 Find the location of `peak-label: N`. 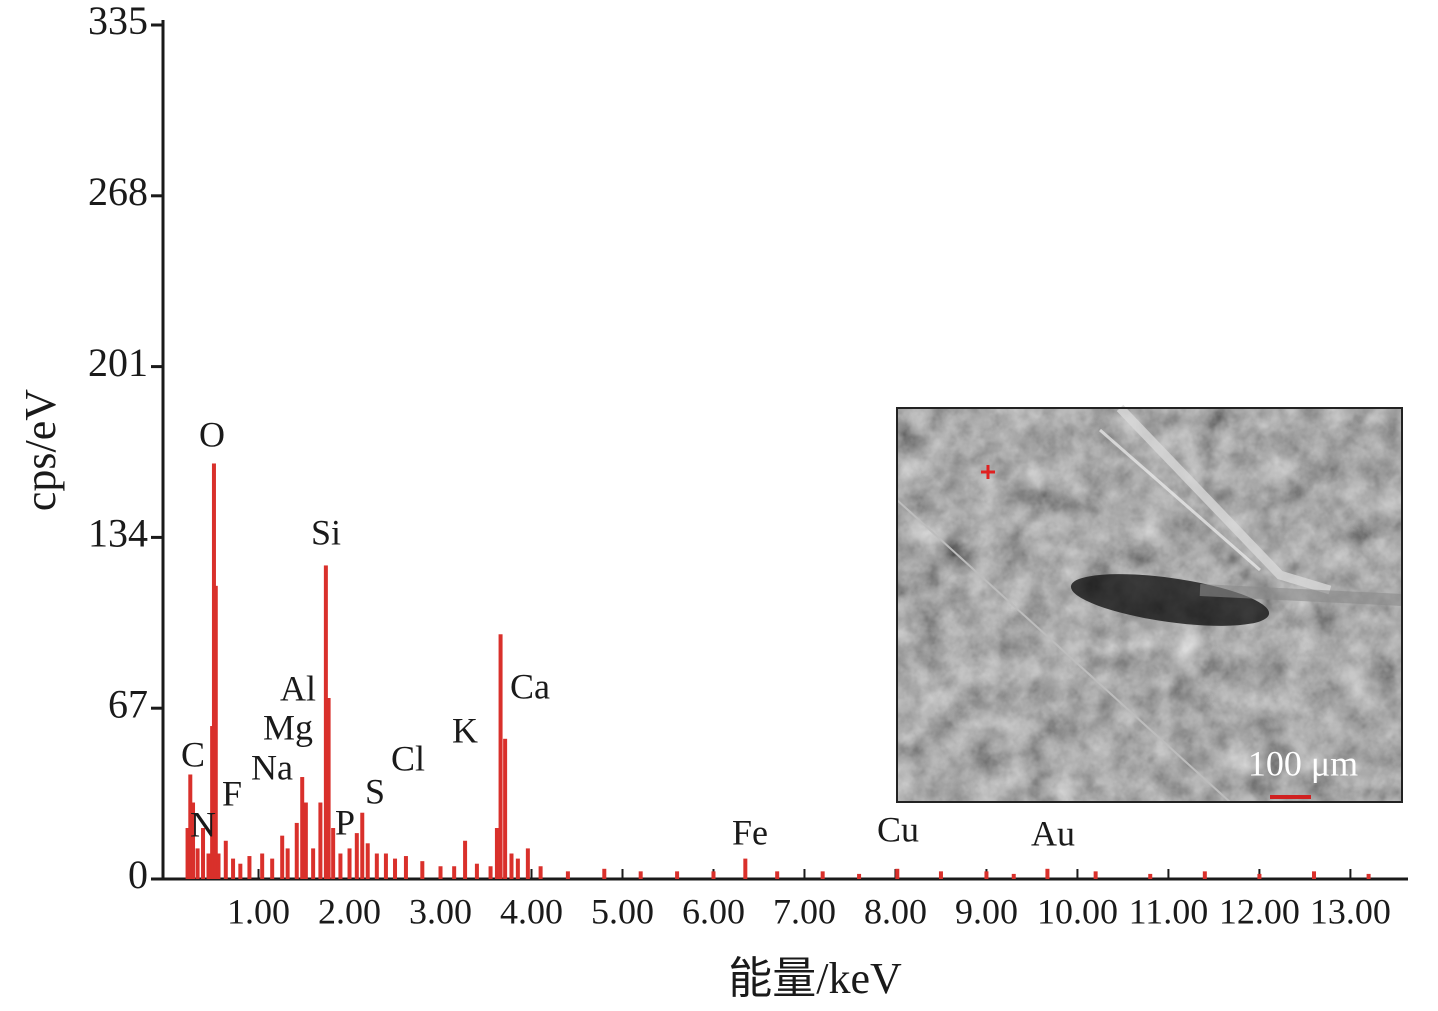

peak-label: N is located at coordinates (203, 824).